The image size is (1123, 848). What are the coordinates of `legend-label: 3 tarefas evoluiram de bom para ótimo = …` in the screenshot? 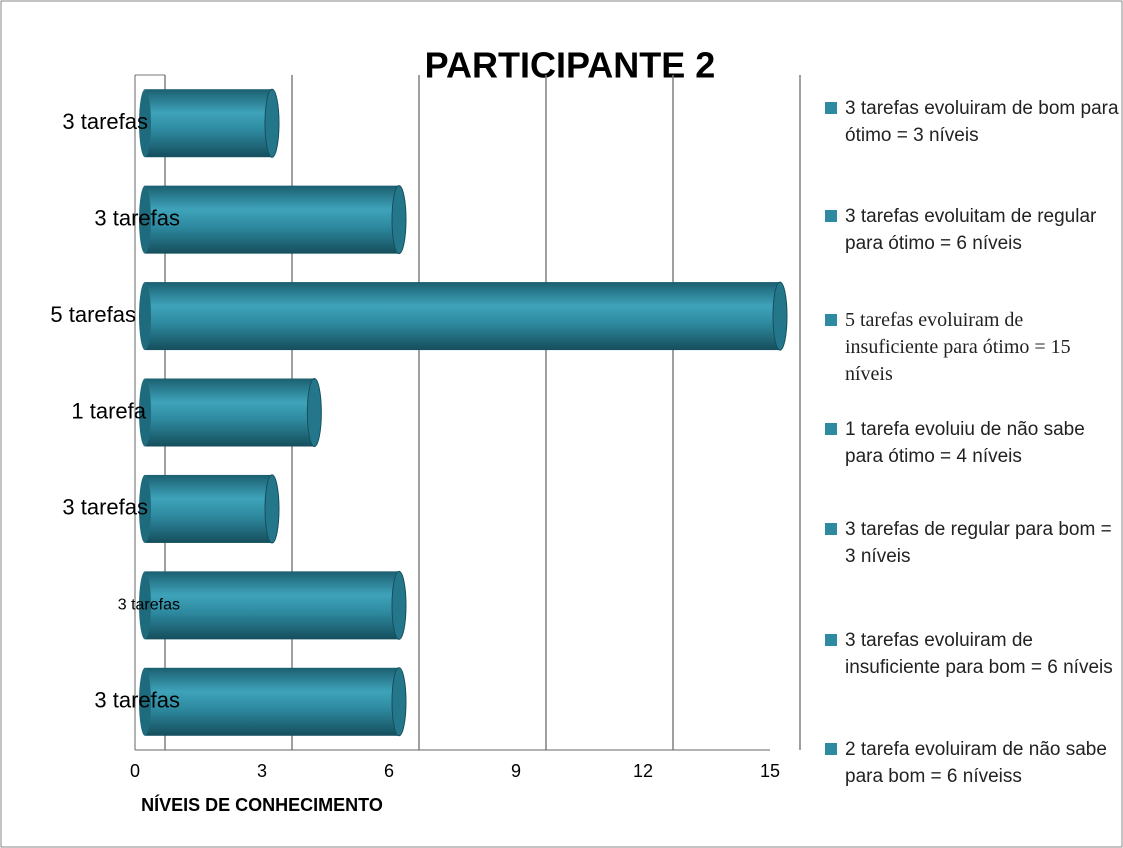 It's located at (982, 122).